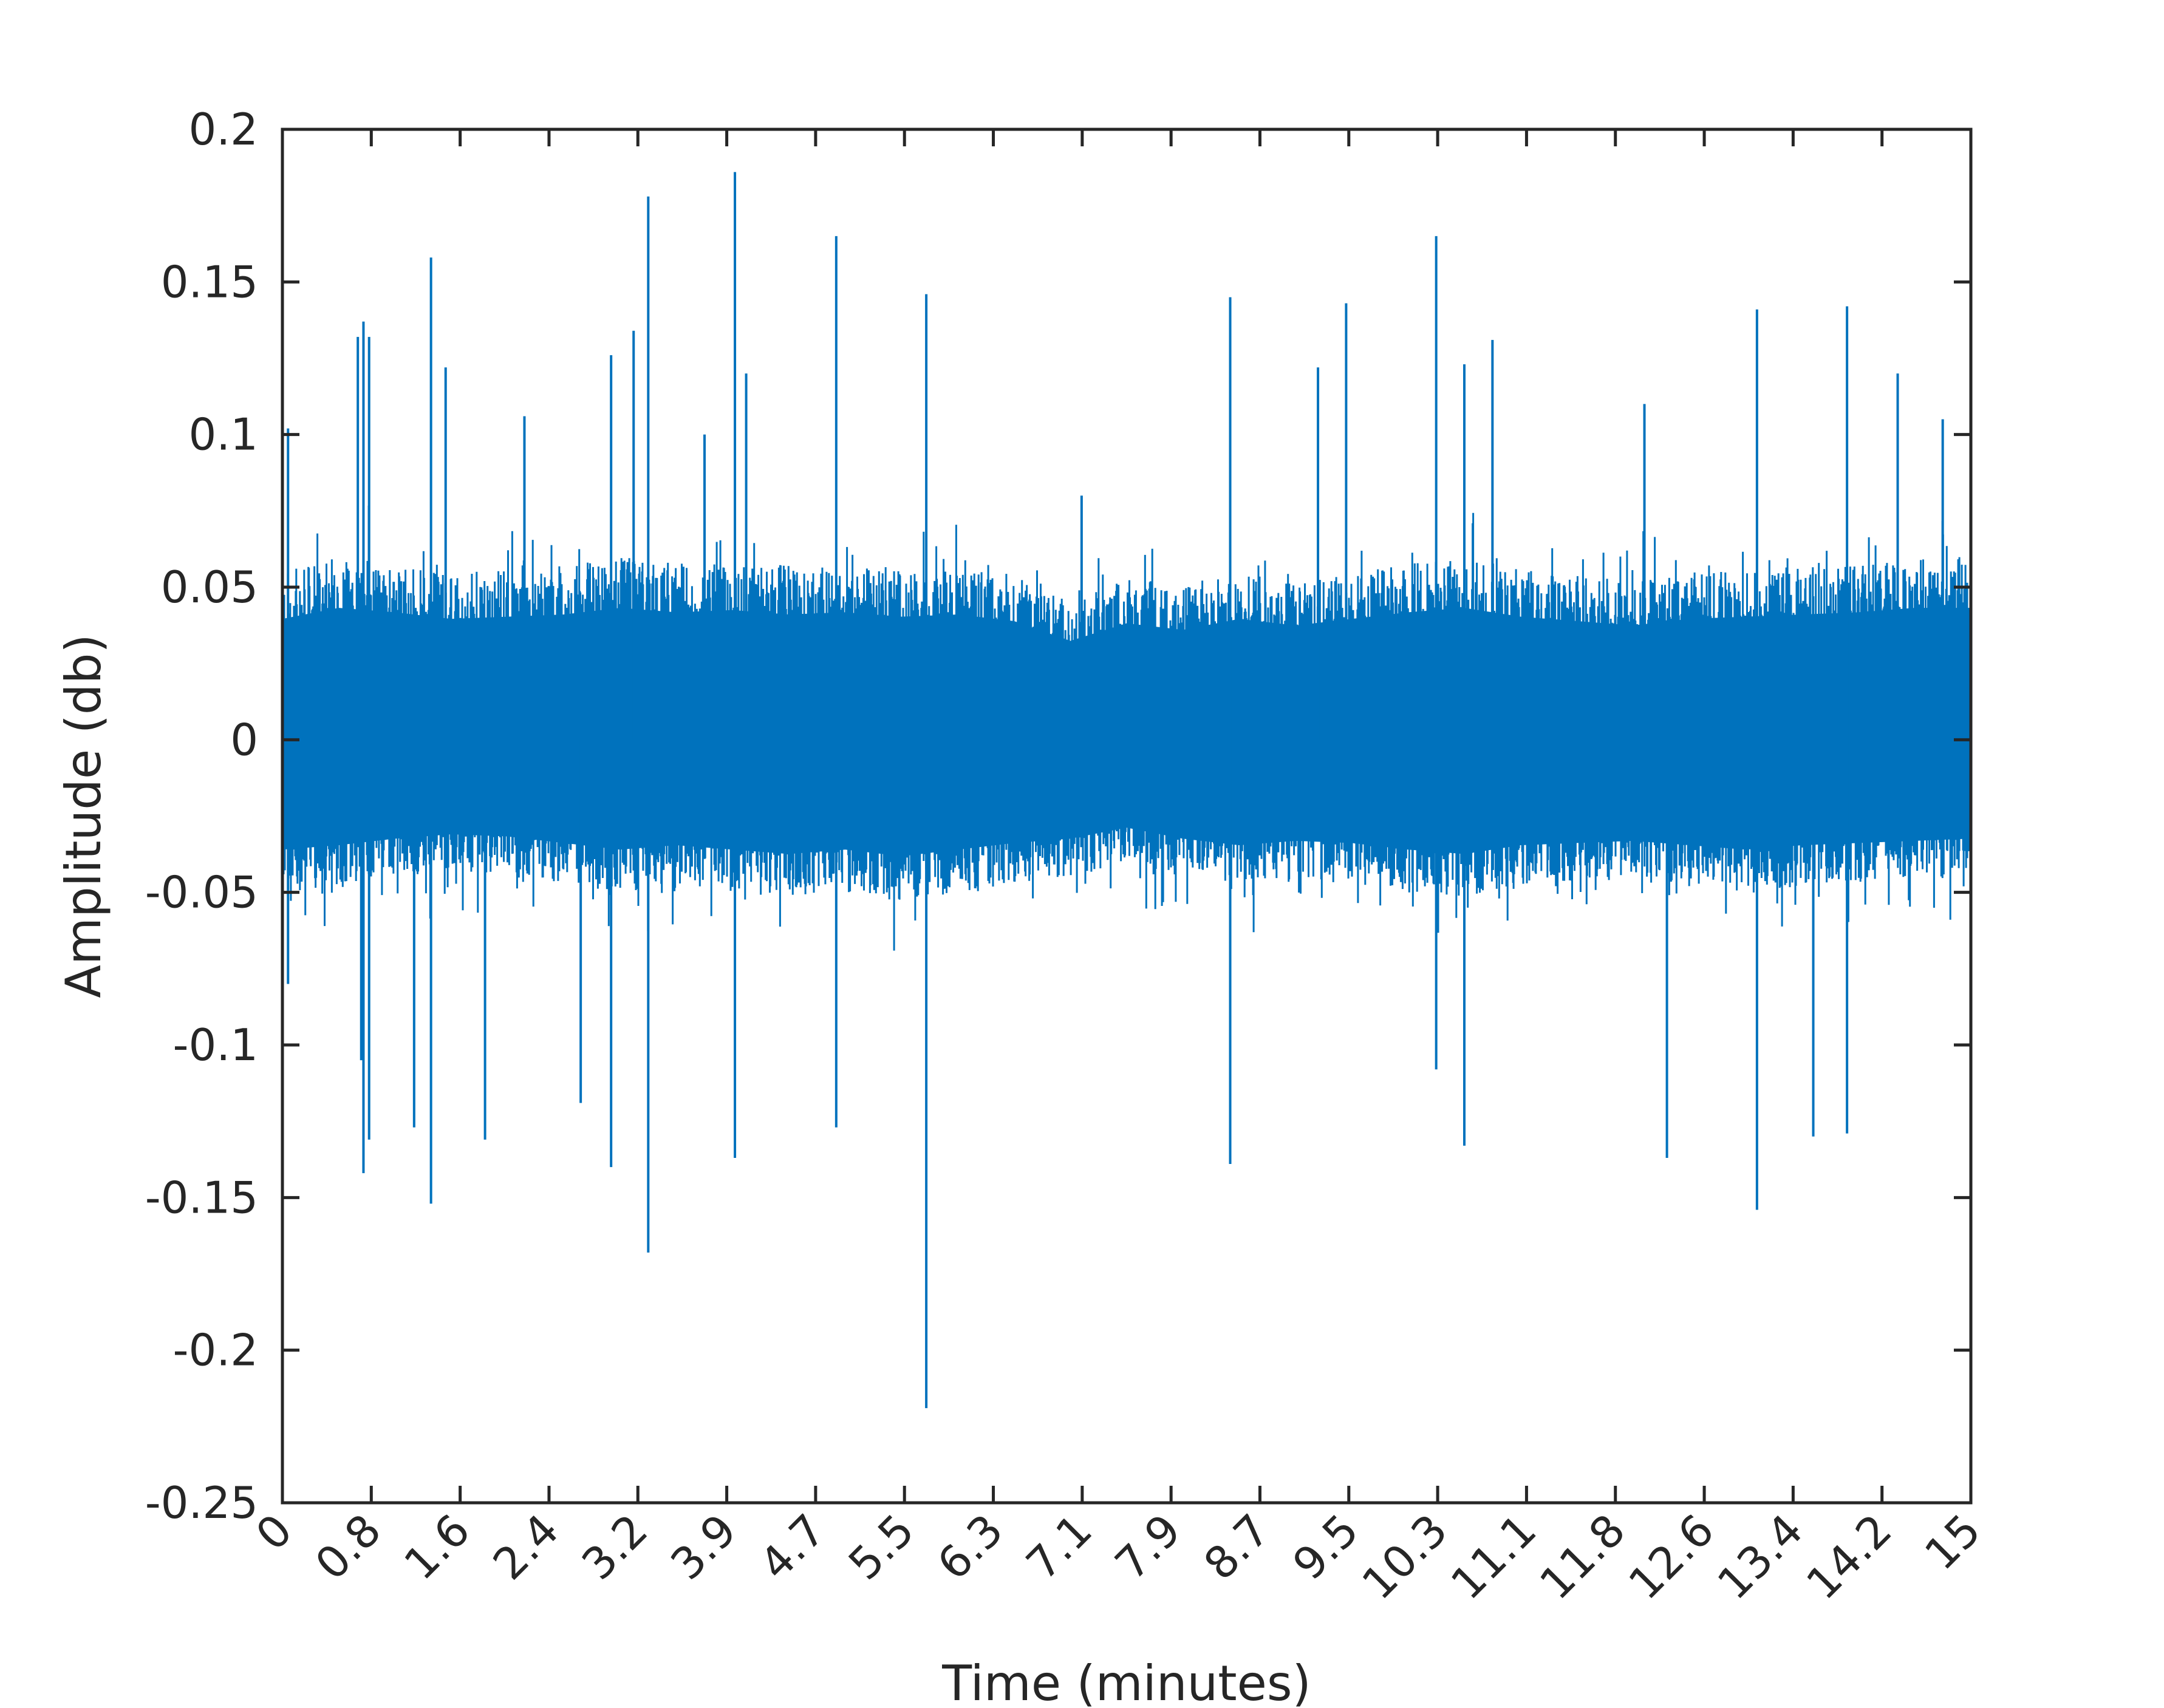  What do you see at coordinates (83, 816) in the screenshot?
I see `y-axis-label: Amplitude (db)` at bounding box center [83, 816].